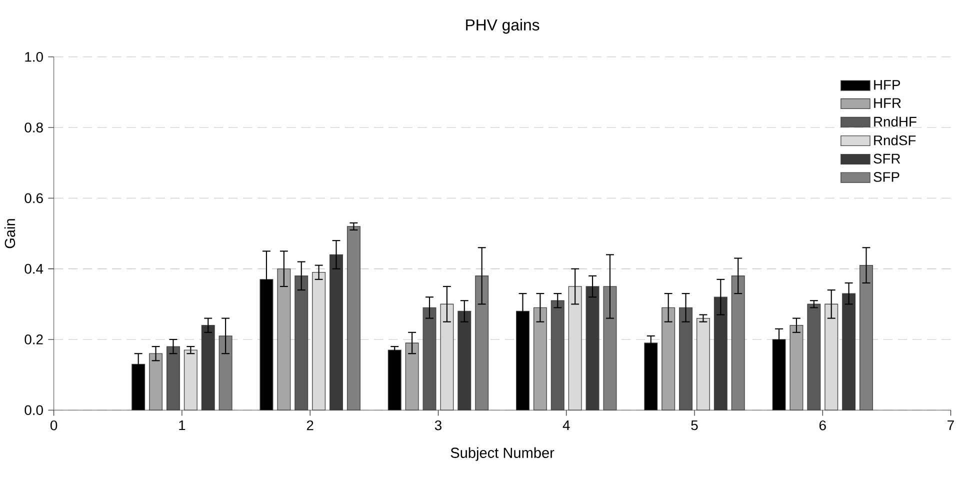 The image size is (964, 482). Describe the element at coordinates (310, 425) in the screenshot. I see `x-tick-label: 2` at that location.